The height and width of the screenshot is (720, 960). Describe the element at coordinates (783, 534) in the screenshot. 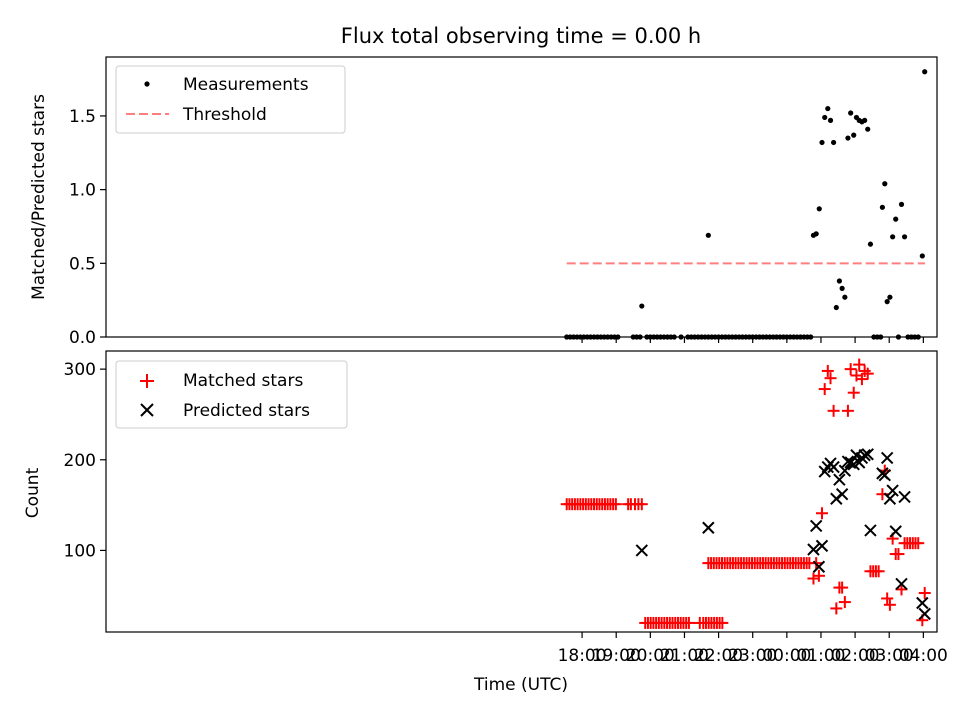

I see `predicted-stars-series` at that location.